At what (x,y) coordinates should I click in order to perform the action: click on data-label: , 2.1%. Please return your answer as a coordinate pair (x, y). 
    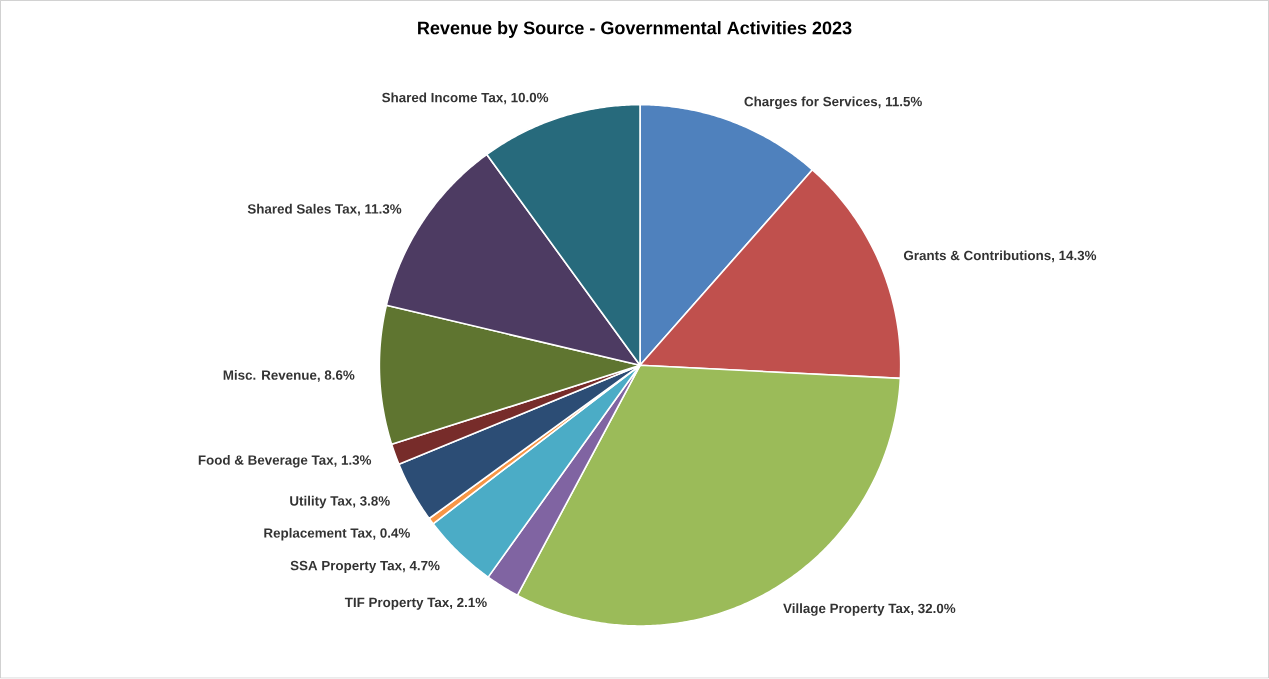
    Looking at the image, I should click on (468, 603).